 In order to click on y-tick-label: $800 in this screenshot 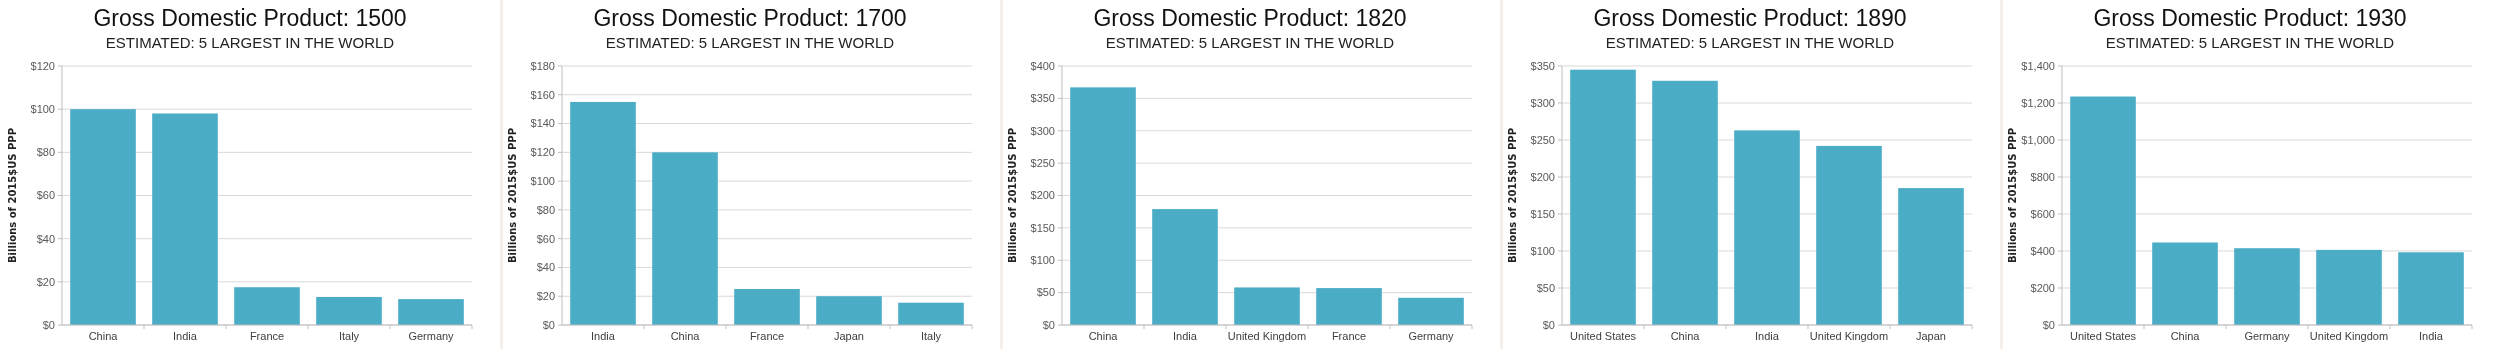, I will do `click(2042, 176)`.